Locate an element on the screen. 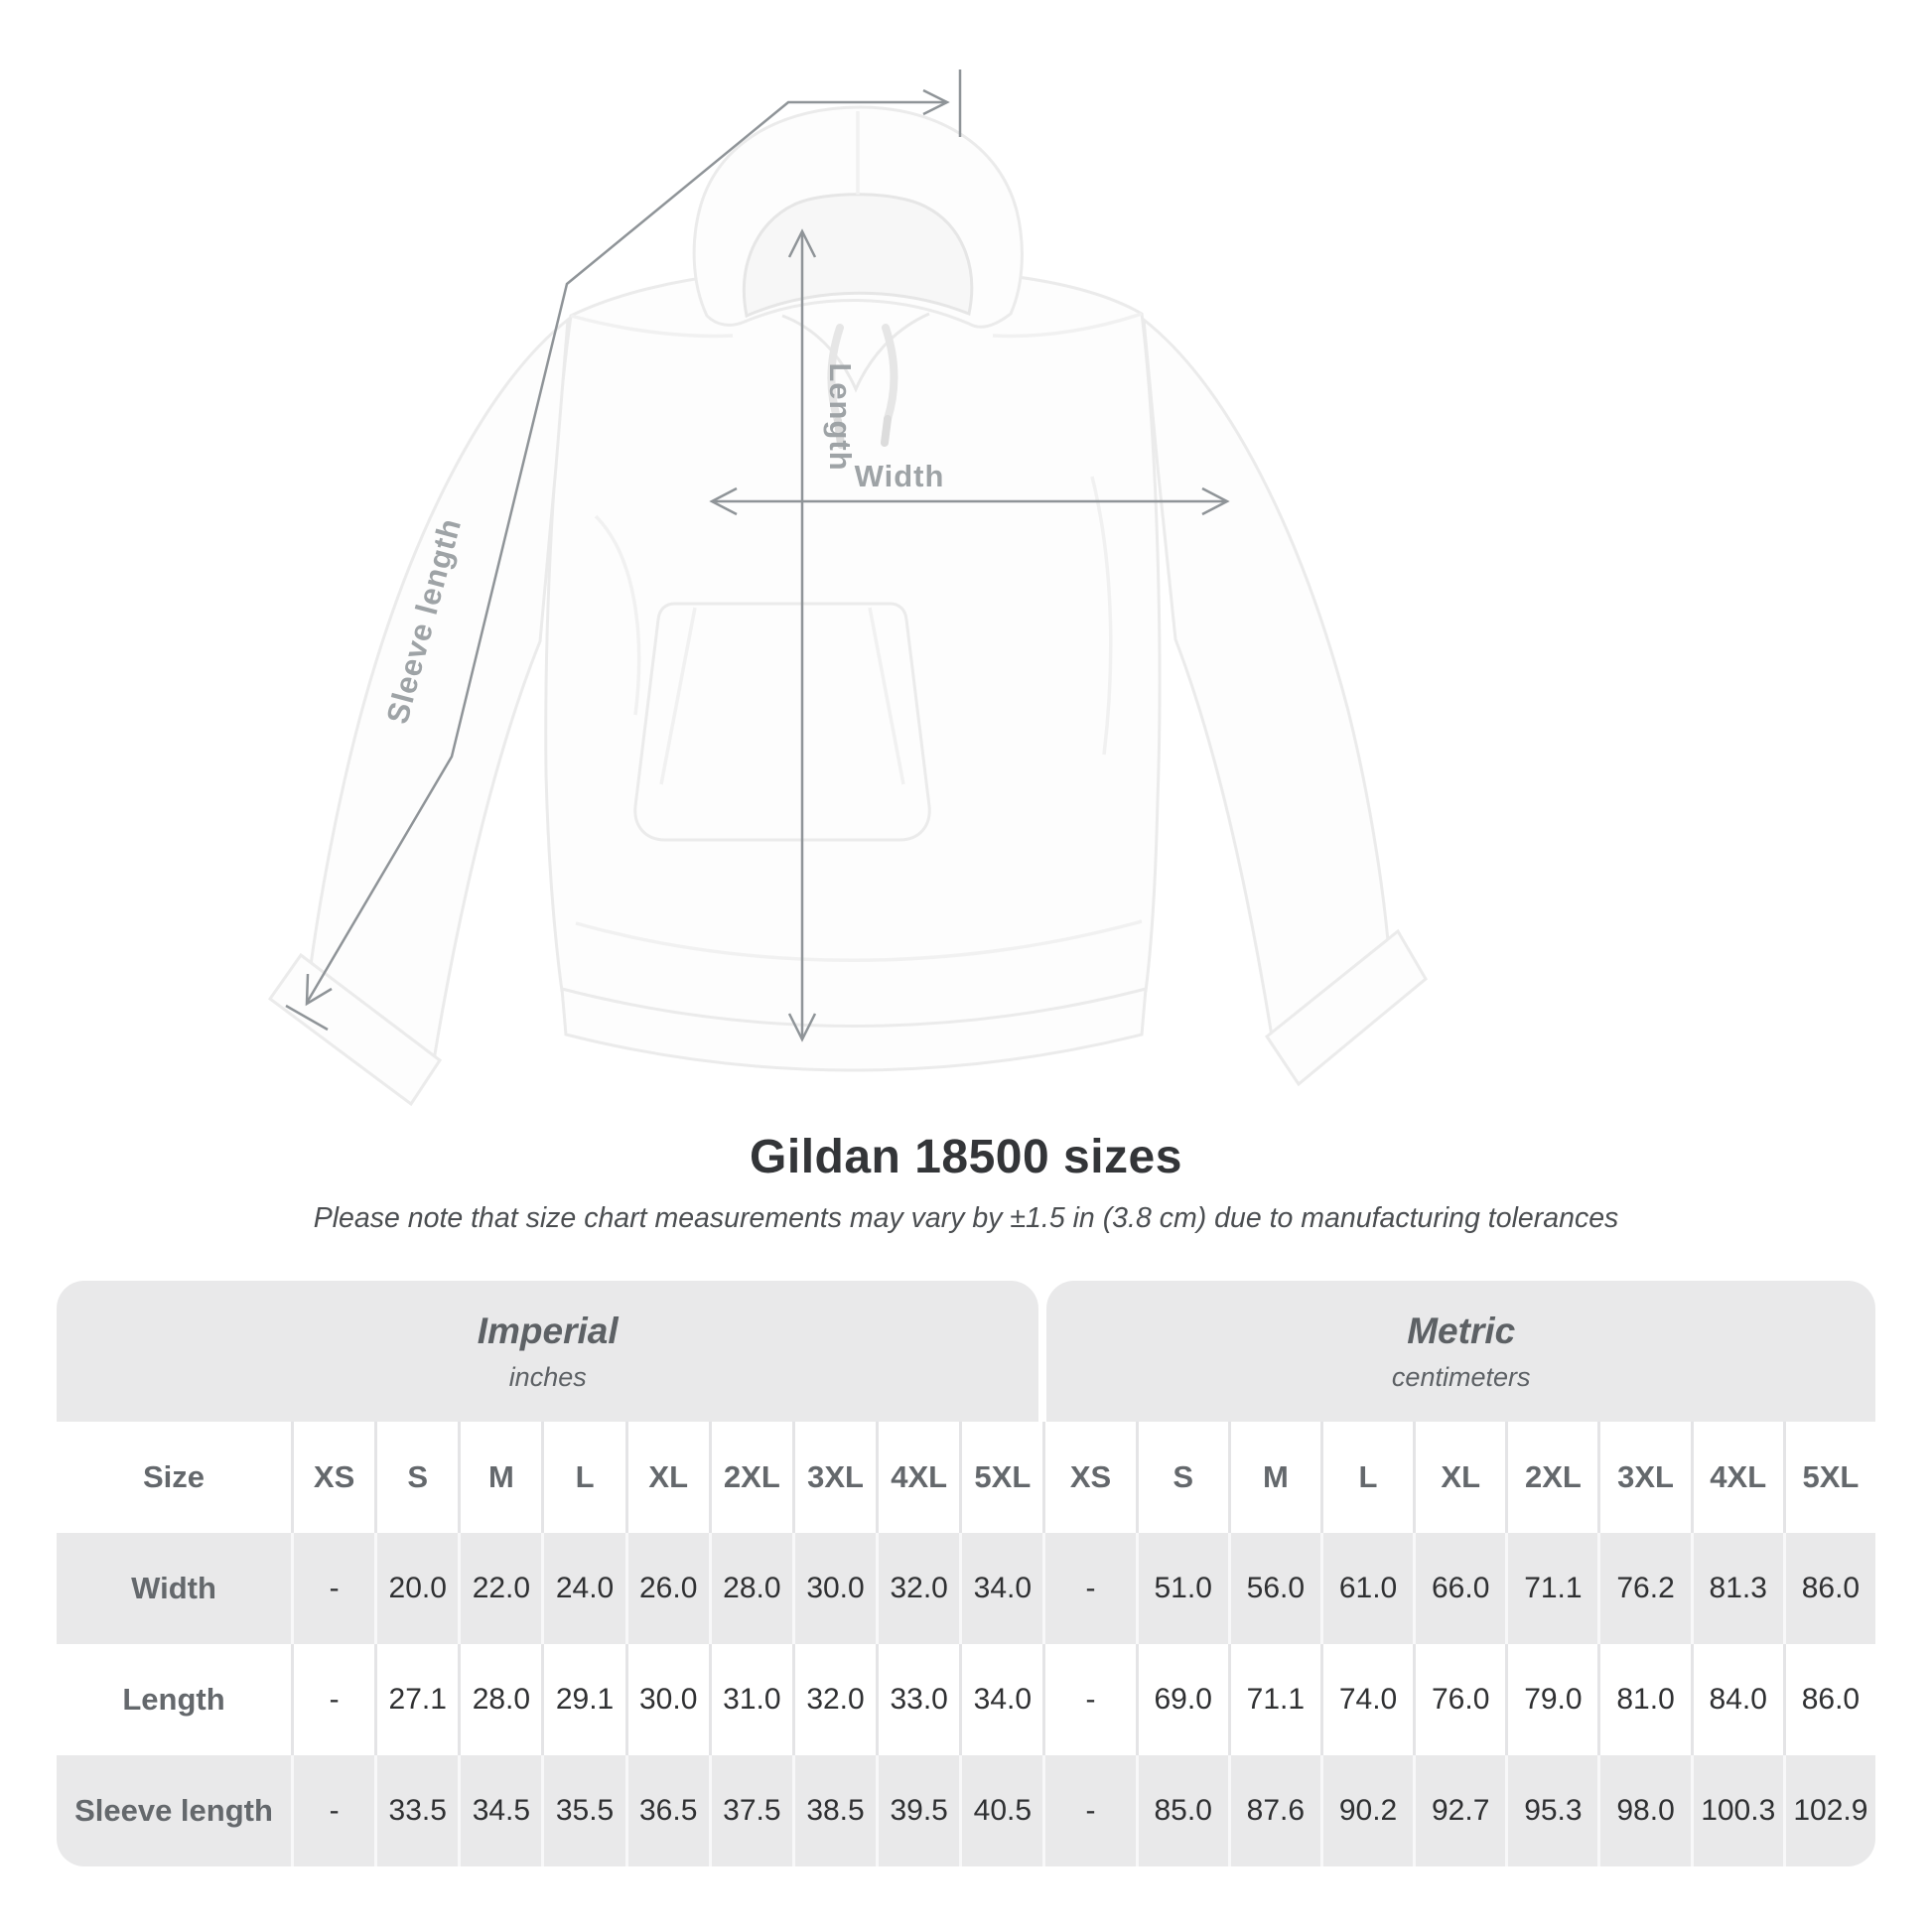 Image resolution: width=1932 pixels, height=1932 pixels. cell-metric: 84.0 is located at coordinates (1737, 1700).